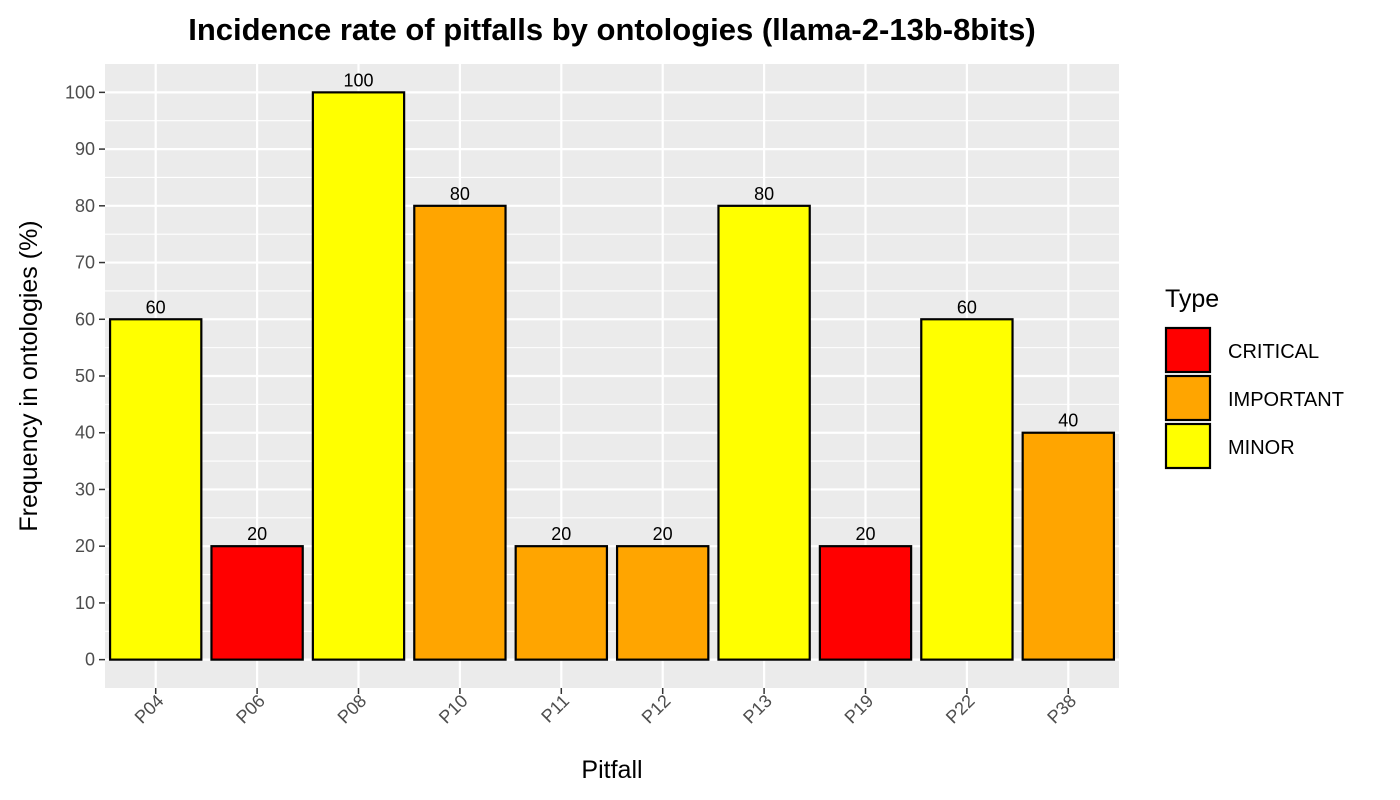 The height and width of the screenshot is (800, 1400). What do you see at coordinates (1192, 299) in the screenshot?
I see `legend-title: Type` at bounding box center [1192, 299].